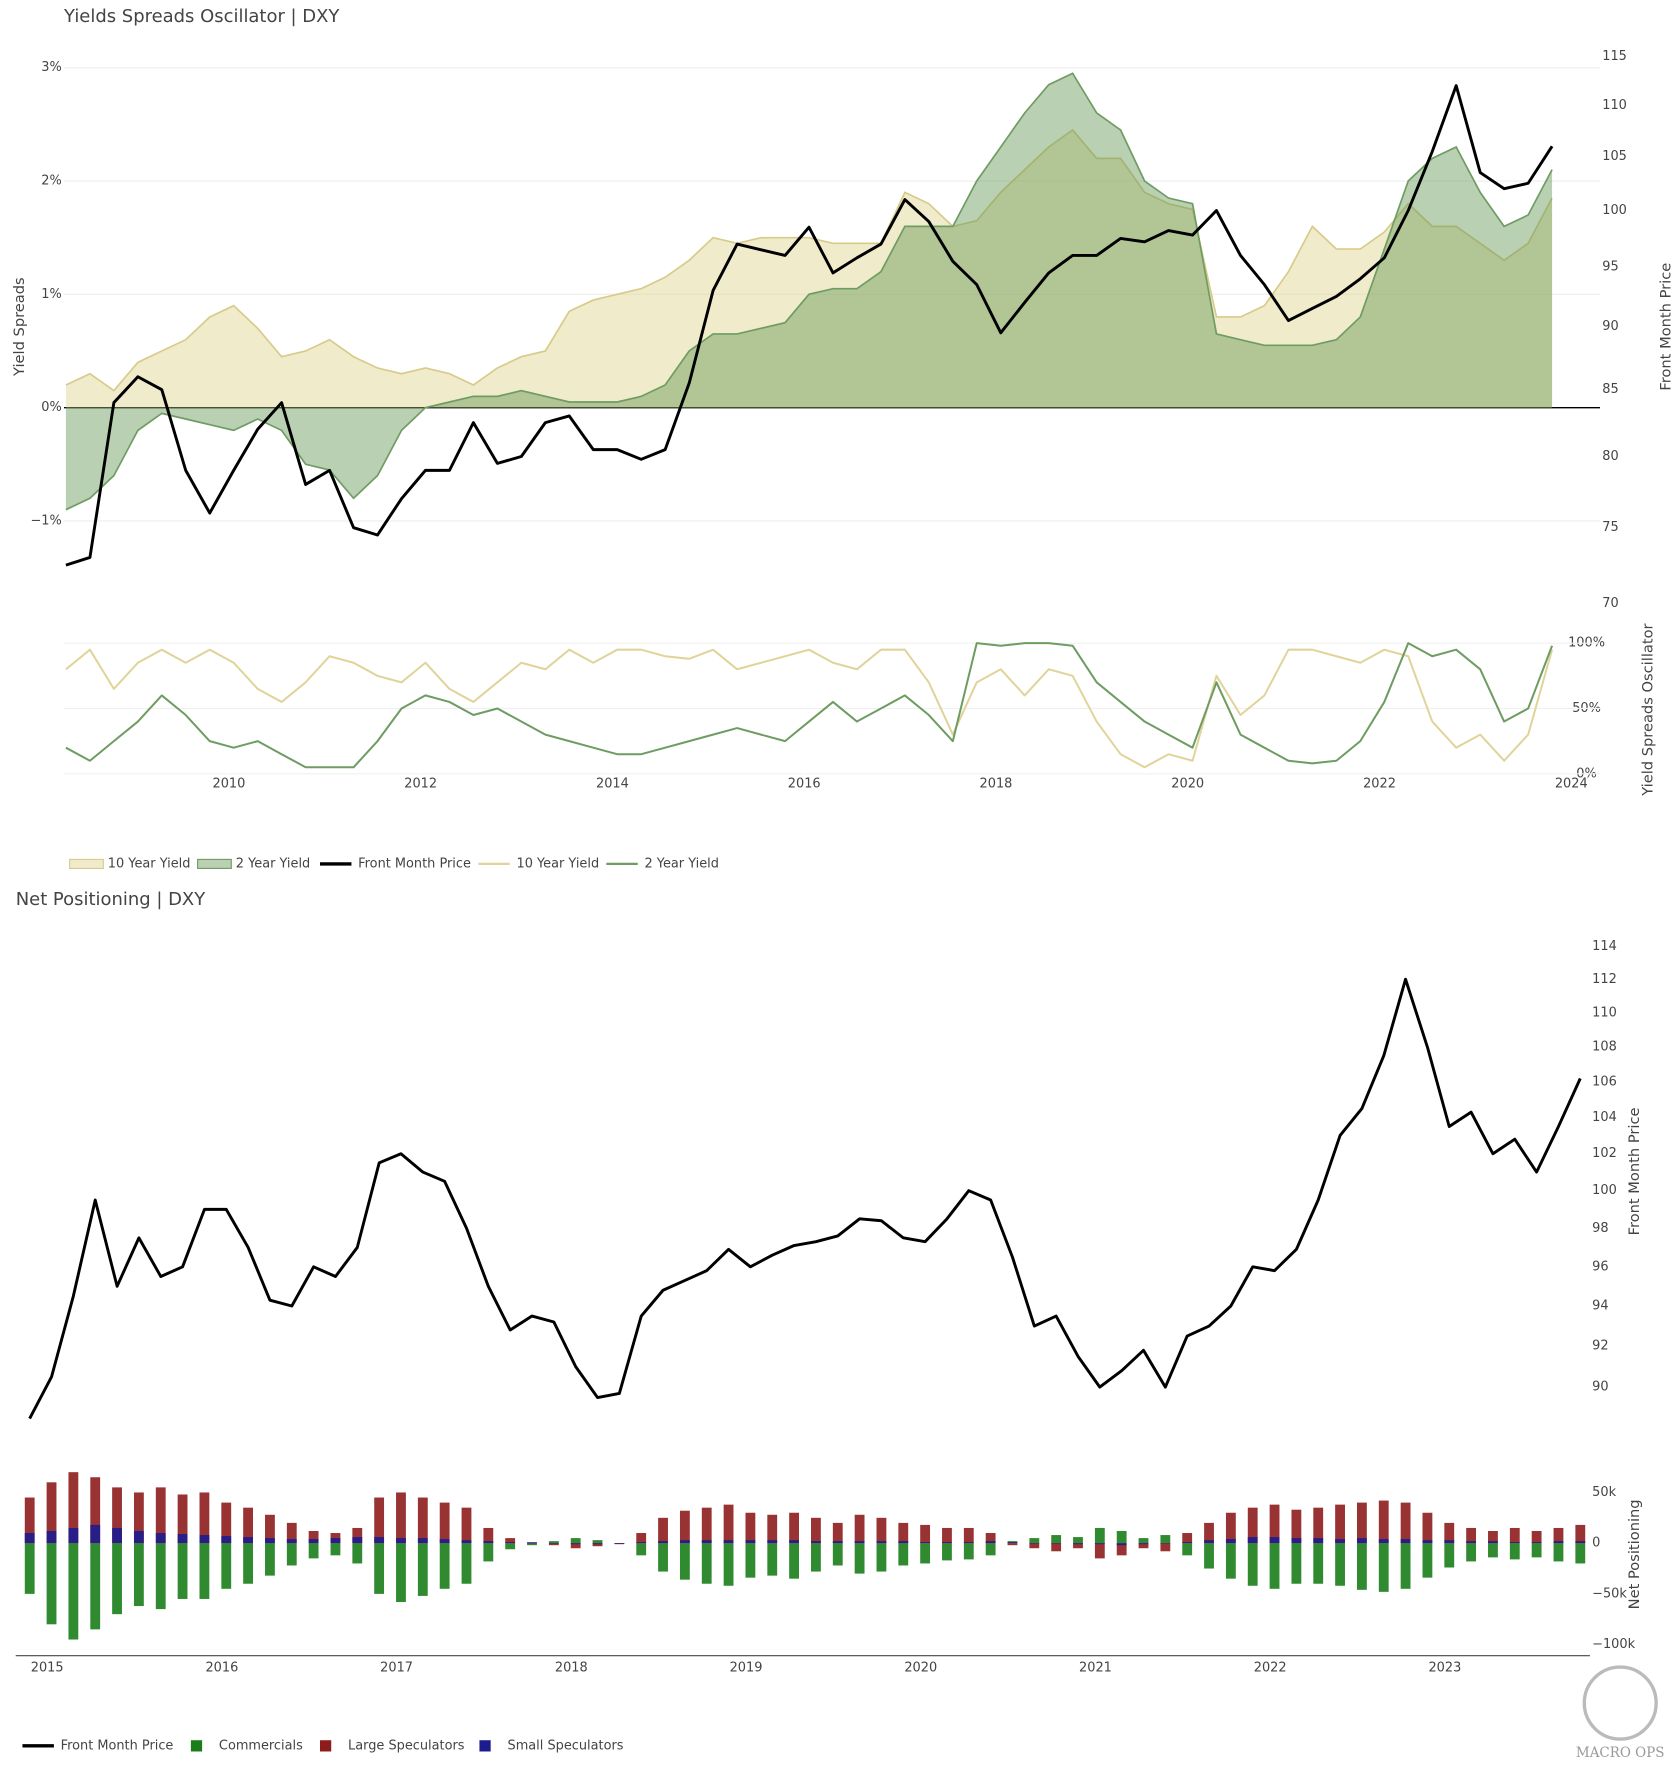 This screenshot has height=1765, width=1673. Describe the element at coordinates (571, 1668) in the screenshot. I see `x-tick-label: 2018` at that location.